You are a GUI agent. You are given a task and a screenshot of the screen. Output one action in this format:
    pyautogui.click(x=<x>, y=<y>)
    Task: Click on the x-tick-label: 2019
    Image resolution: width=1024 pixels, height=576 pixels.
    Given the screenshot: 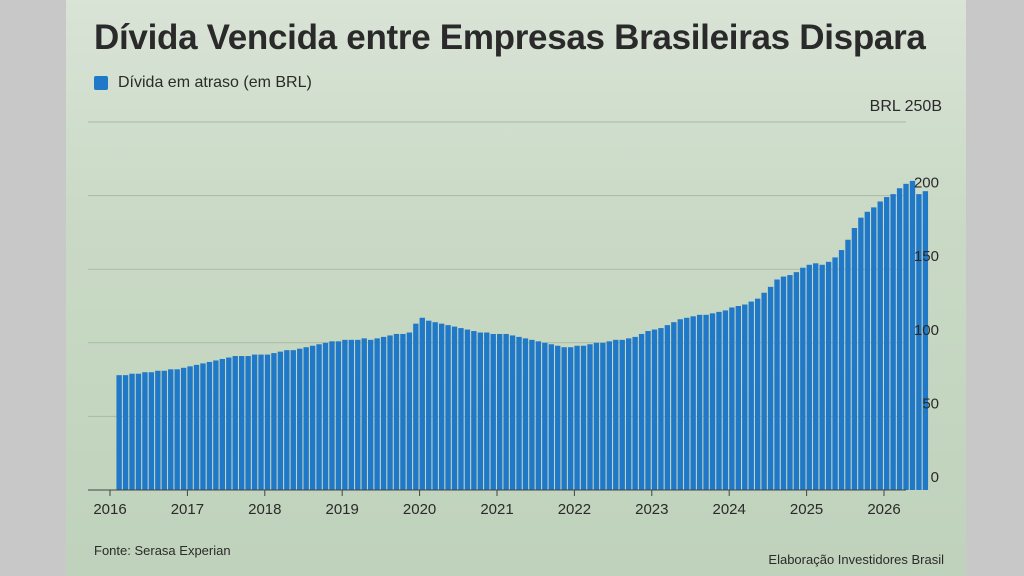 What is the action you would take?
    pyautogui.click(x=342, y=509)
    